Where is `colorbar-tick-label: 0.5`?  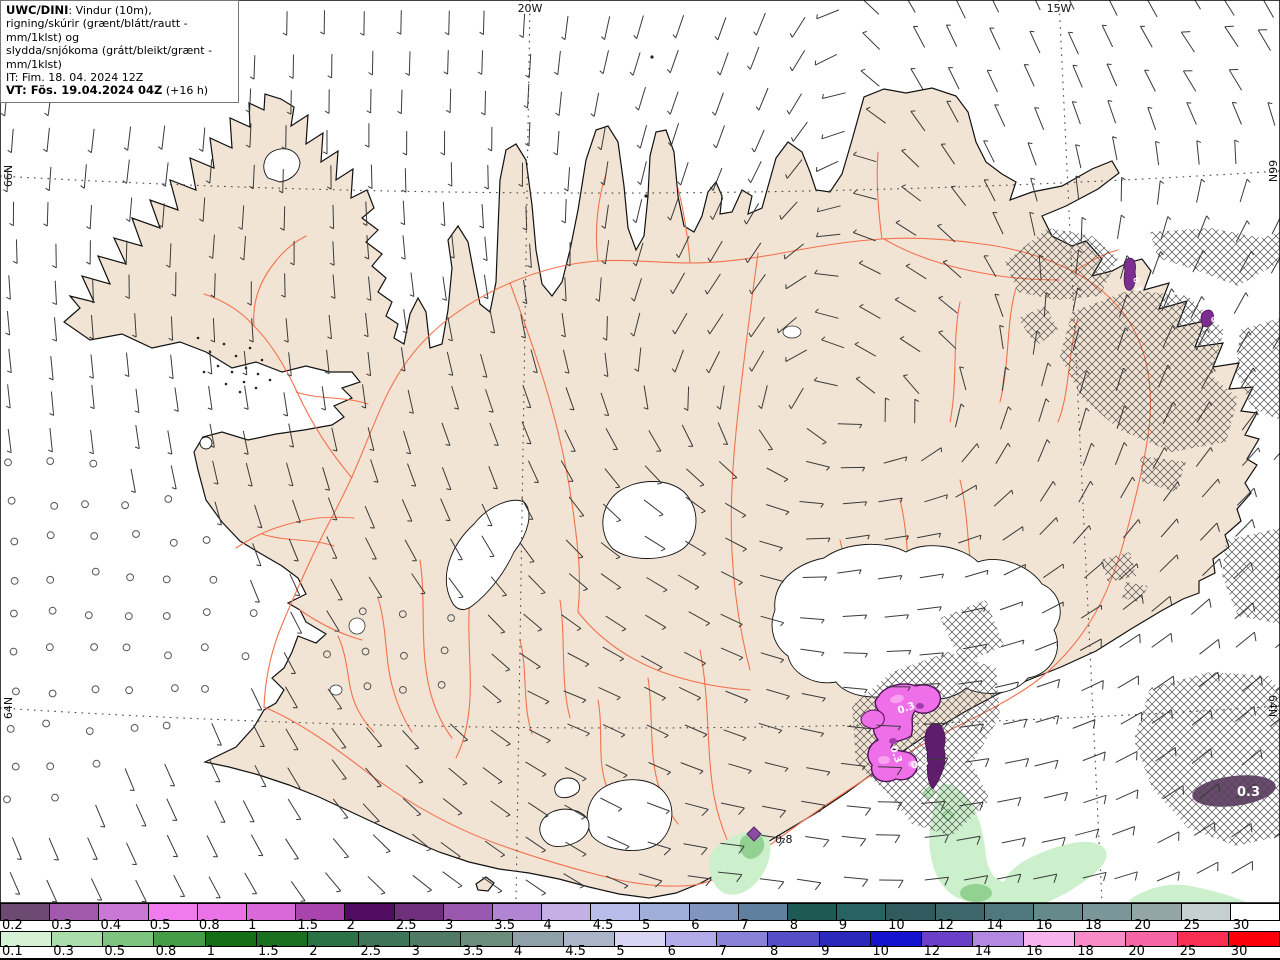
colorbar-tick-label: 0.5 is located at coordinates (160, 925).